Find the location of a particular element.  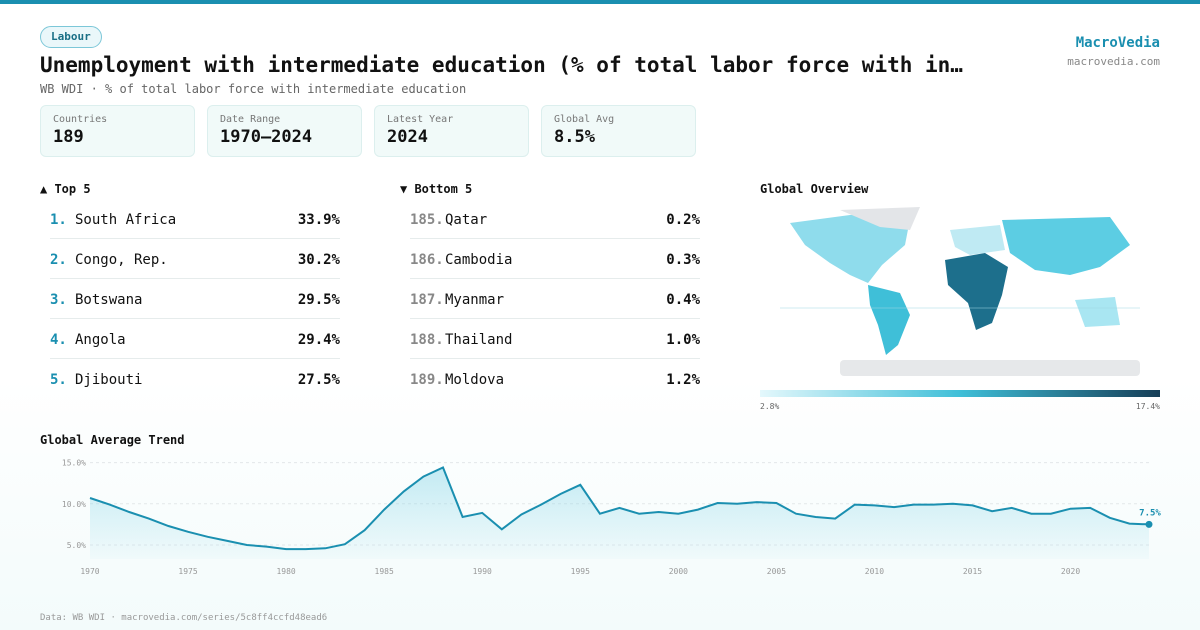

rank: 2. is located at coordinates (58, 260).